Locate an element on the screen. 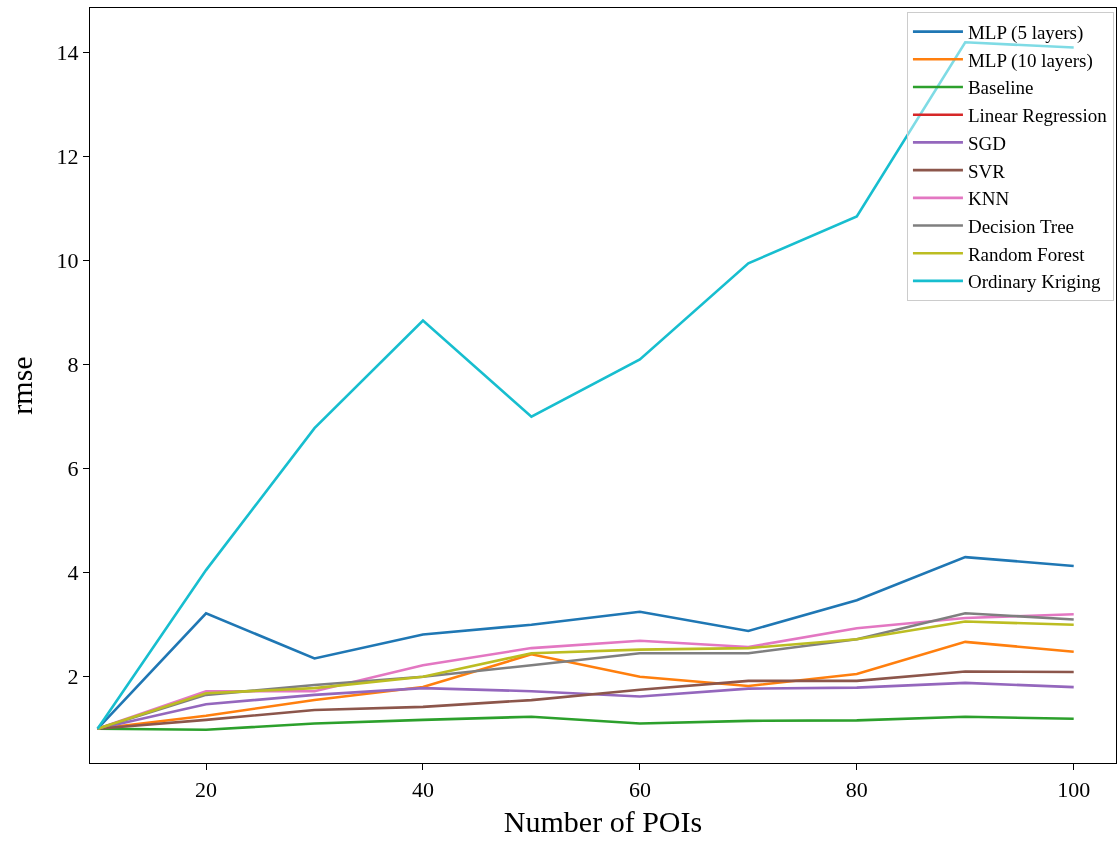  x-tick-label: 100 is located at coordinates (1074, 789).